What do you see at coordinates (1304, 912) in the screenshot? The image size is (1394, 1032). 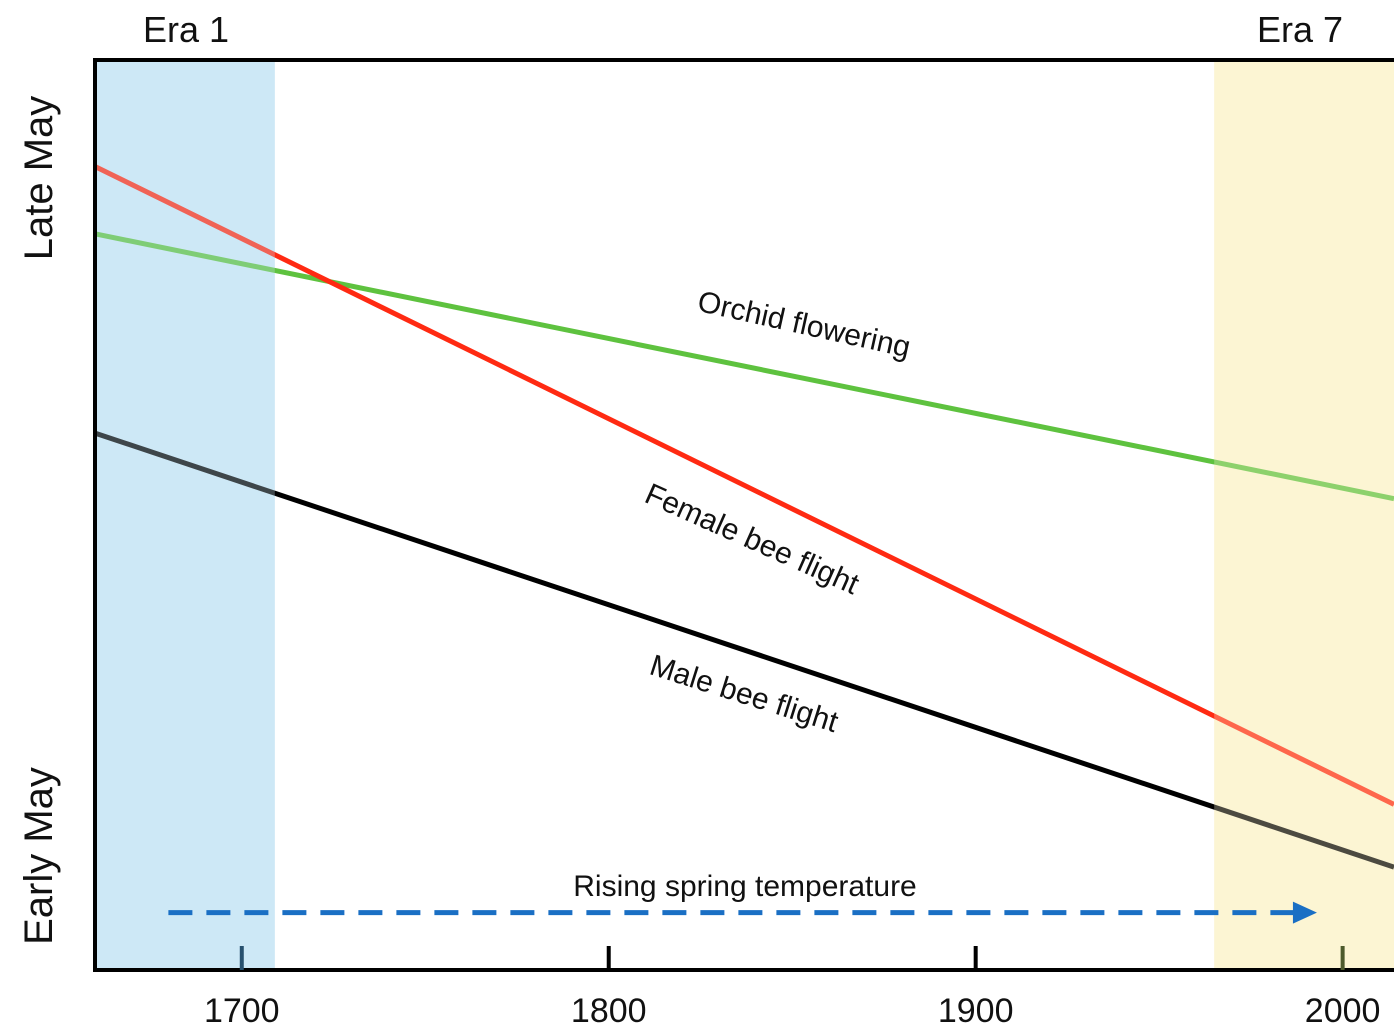 I see `arrow-head` at bounding box center [1304, 912].